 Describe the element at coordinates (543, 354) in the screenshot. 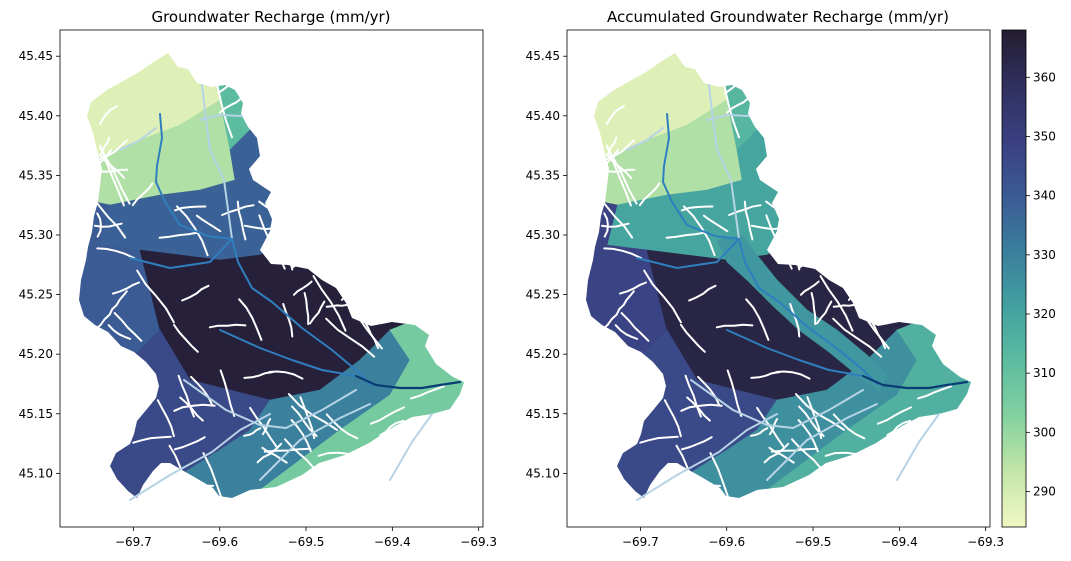

I see `y-tick-label: 45.20` at that location.